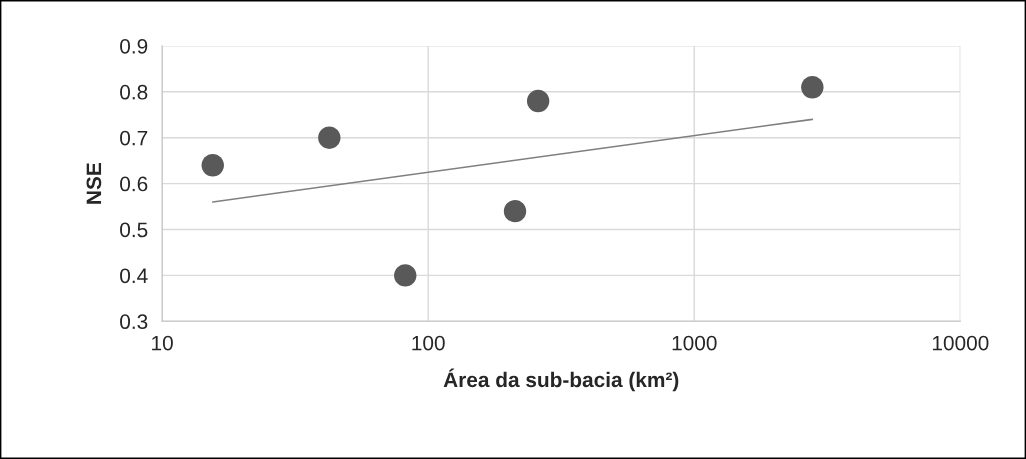  I want to click on x-tick-label: 10, so click(162, 343).